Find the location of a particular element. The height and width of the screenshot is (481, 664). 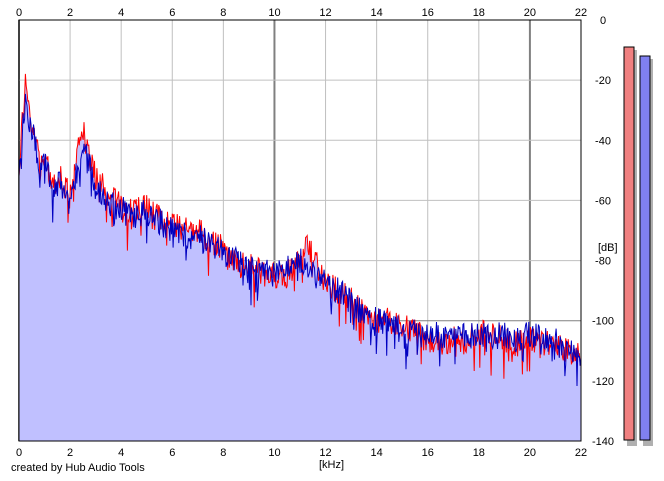

x-tick-label-bottom: 12 is located at coordinates (325, 453).